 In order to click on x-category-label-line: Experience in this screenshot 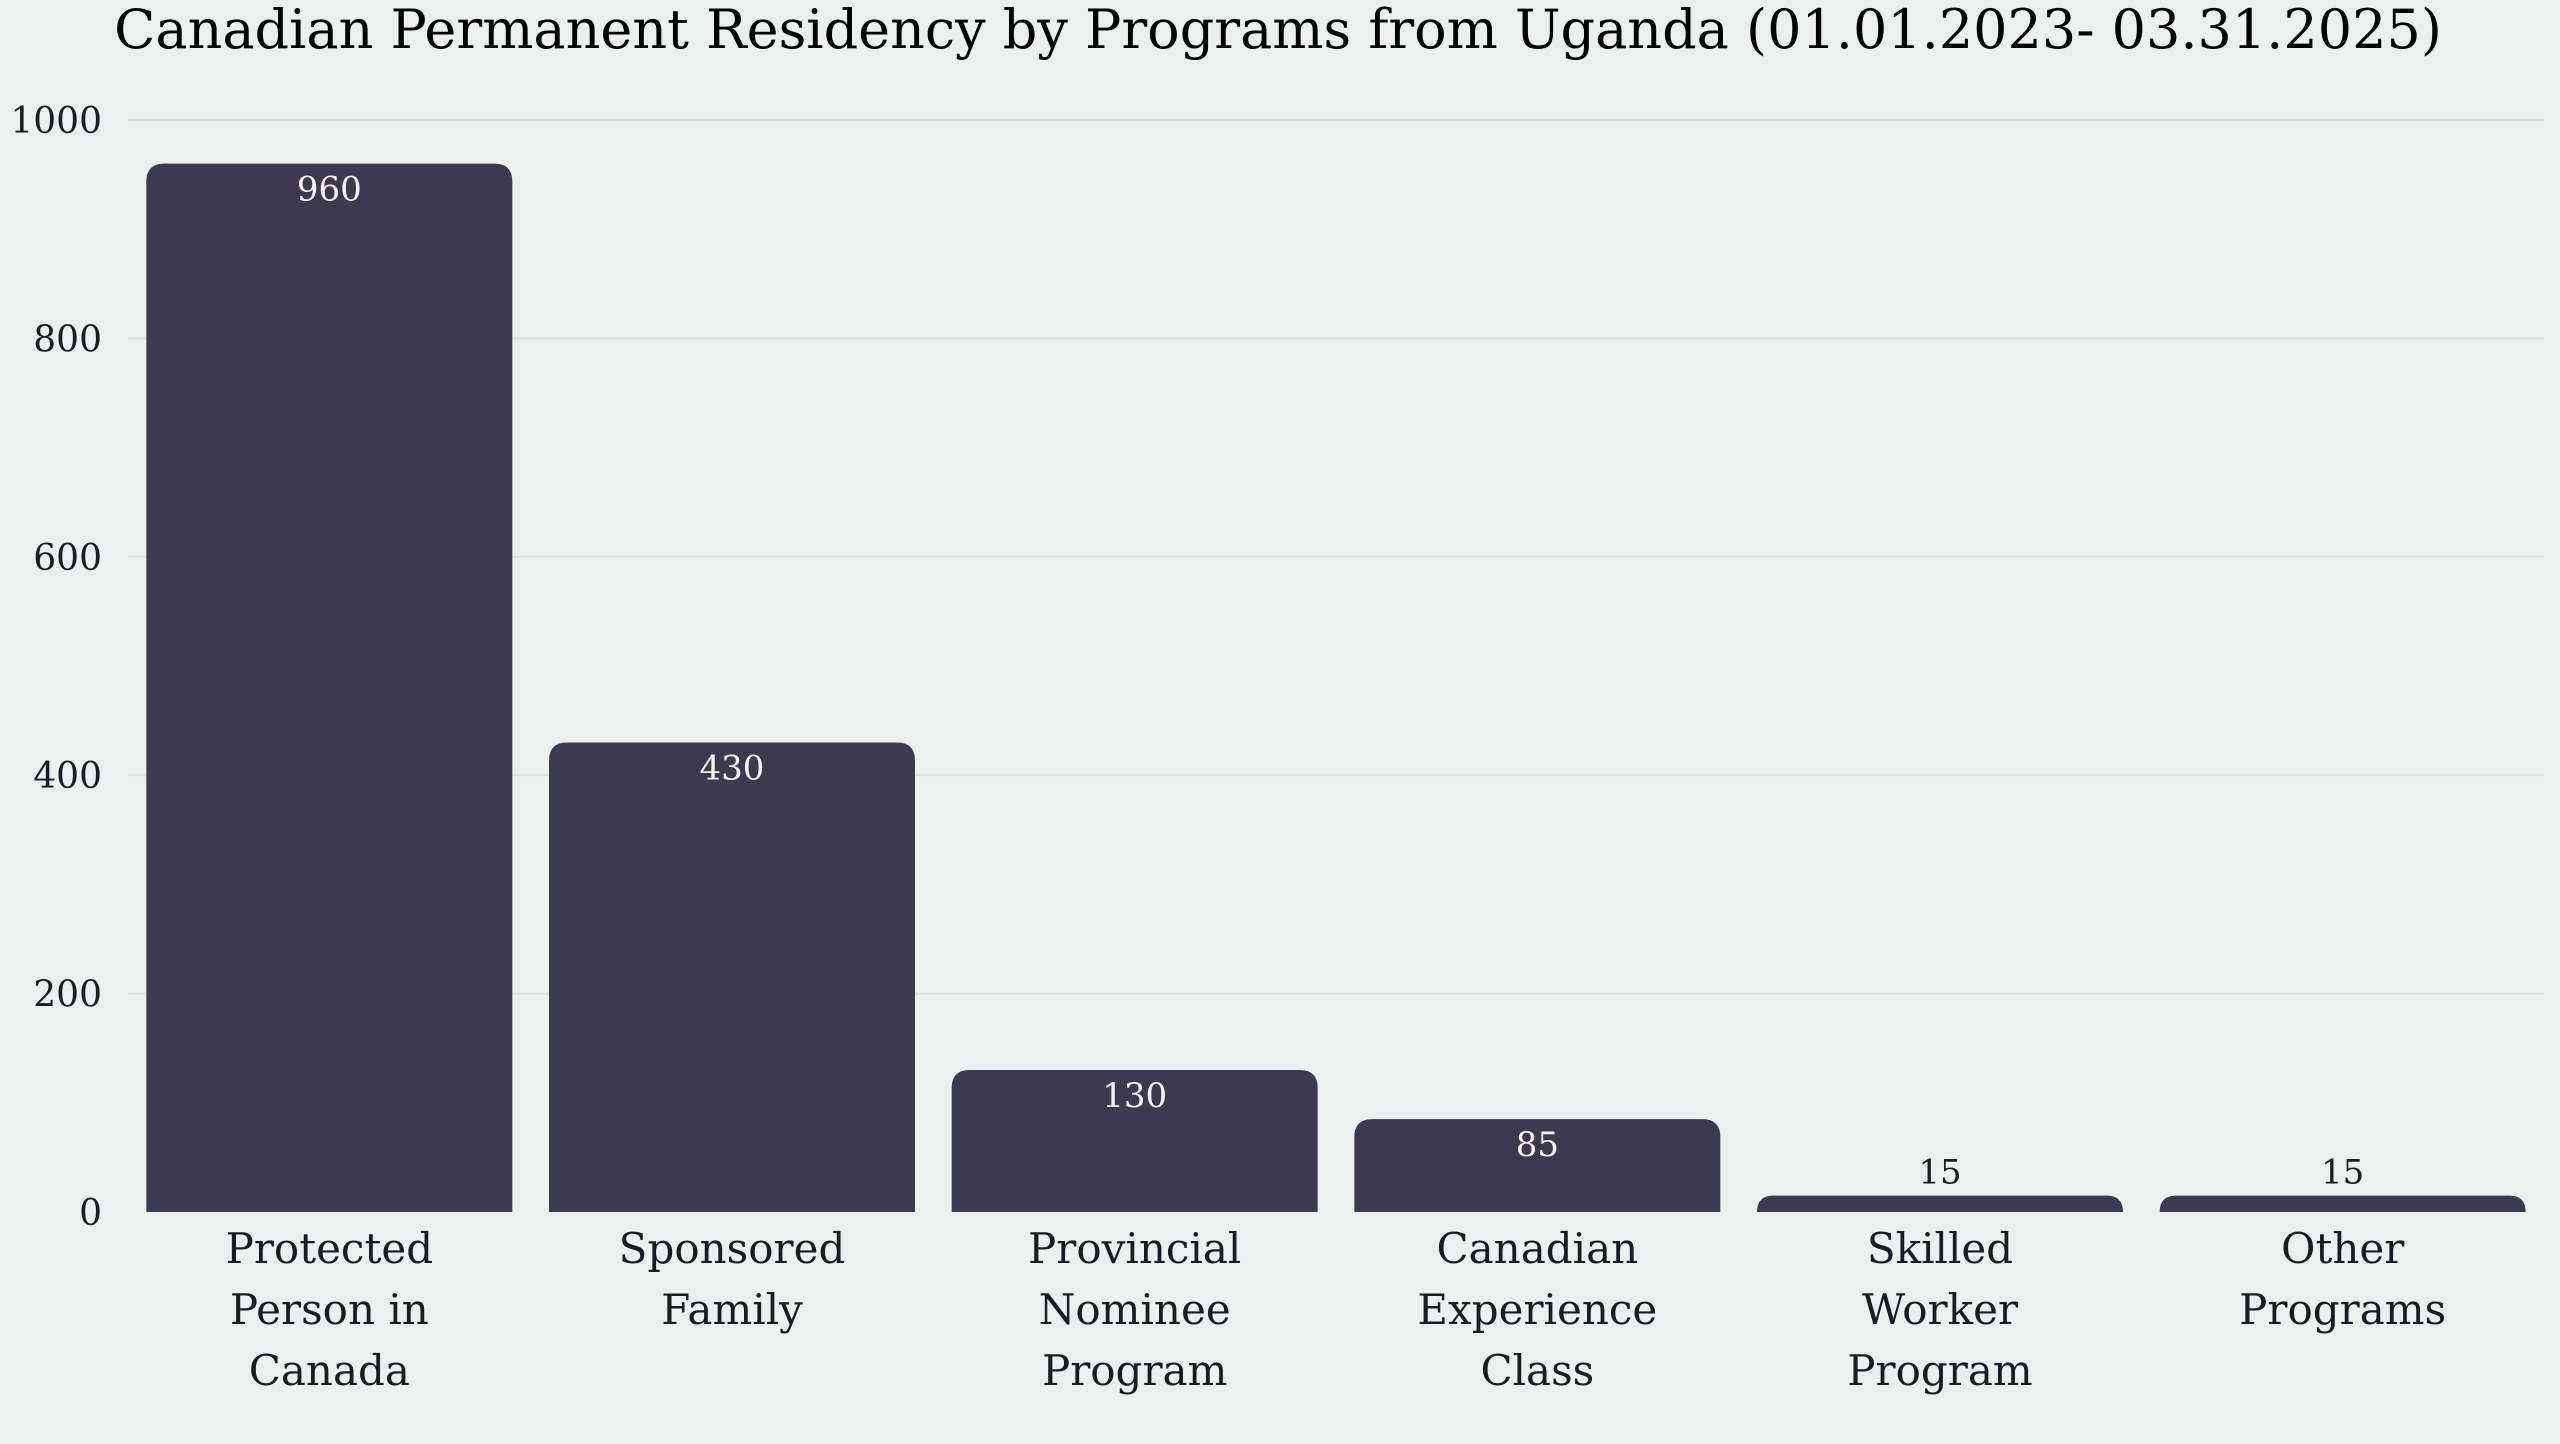, I will do `click(1537, 1309)`.